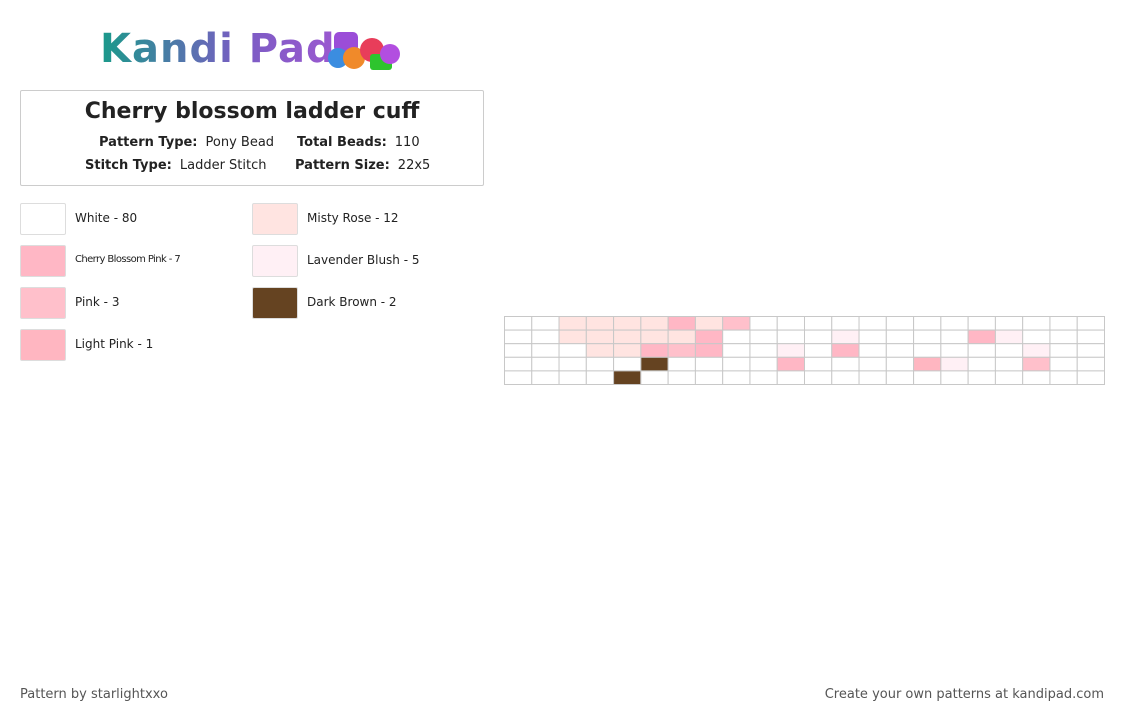 This screenshot has height=720, width=1124. What do you see at coordinates (407, 142) in the screenshot?
I see `info-value: 110` at bounding box center [407, 142].